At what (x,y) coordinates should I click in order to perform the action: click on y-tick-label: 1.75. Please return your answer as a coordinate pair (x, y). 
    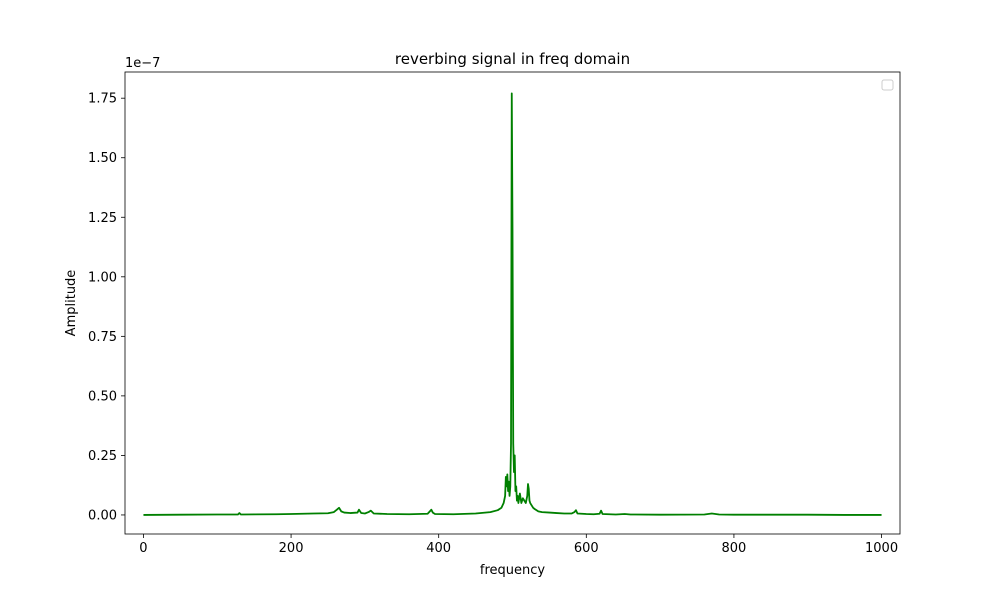
    Looking at the image, I should click on (102, 99).